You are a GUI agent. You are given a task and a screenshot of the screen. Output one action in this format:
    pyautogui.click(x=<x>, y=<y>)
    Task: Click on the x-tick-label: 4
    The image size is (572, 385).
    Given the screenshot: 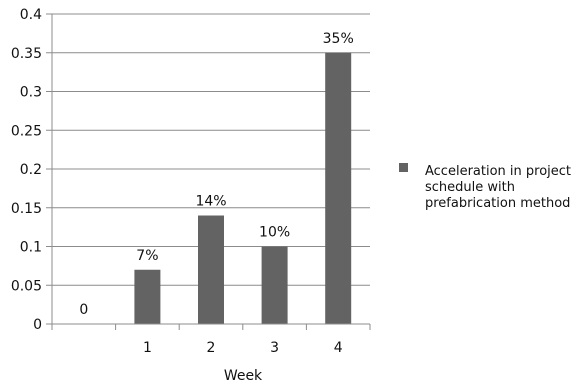 What is the action you would take?
    pyautogui.click(x=338, y=348)
    